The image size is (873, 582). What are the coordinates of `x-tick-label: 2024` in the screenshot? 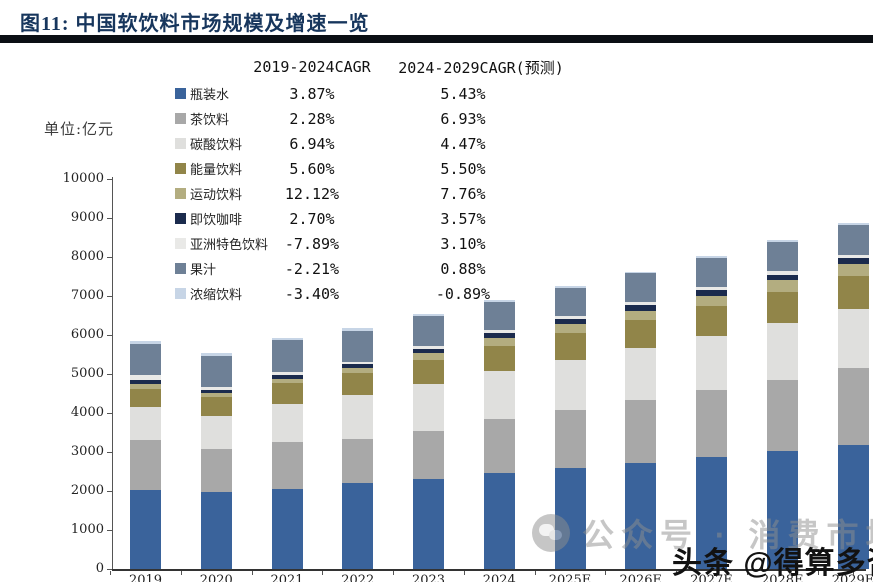 It's located at (499, 577).